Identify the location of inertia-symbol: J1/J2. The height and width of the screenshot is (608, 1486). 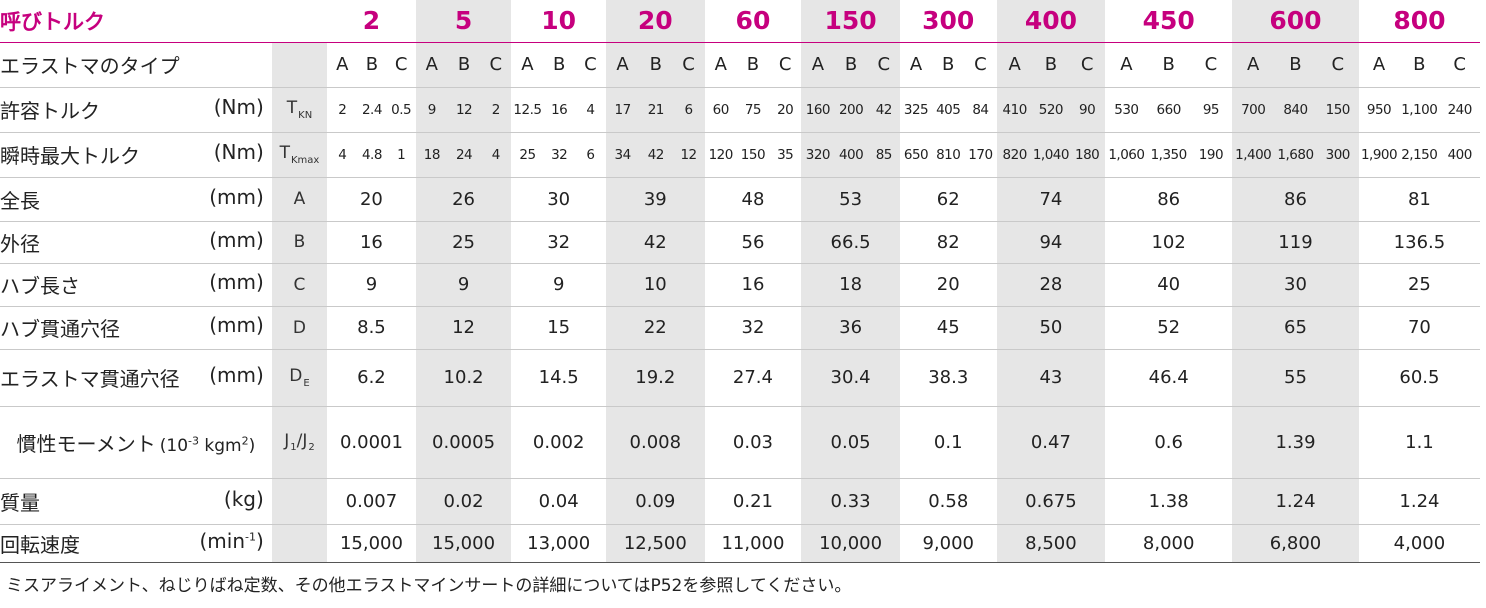
(299, 442).